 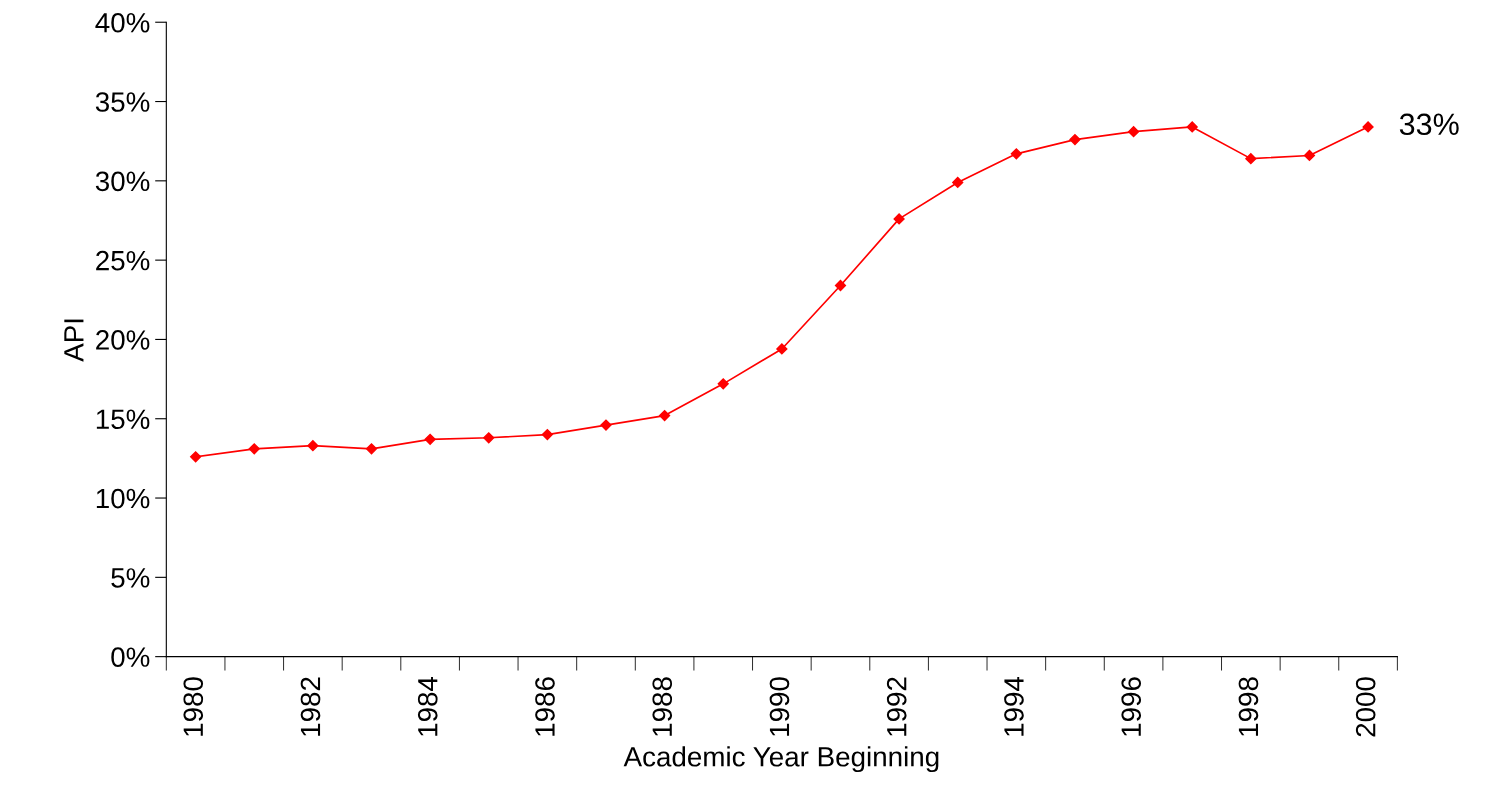 What do you see at coordinates (781, 759) in the screenshot?
I see `x-axis-title: Academic Year Beginning` at bounding box center [781, 759].